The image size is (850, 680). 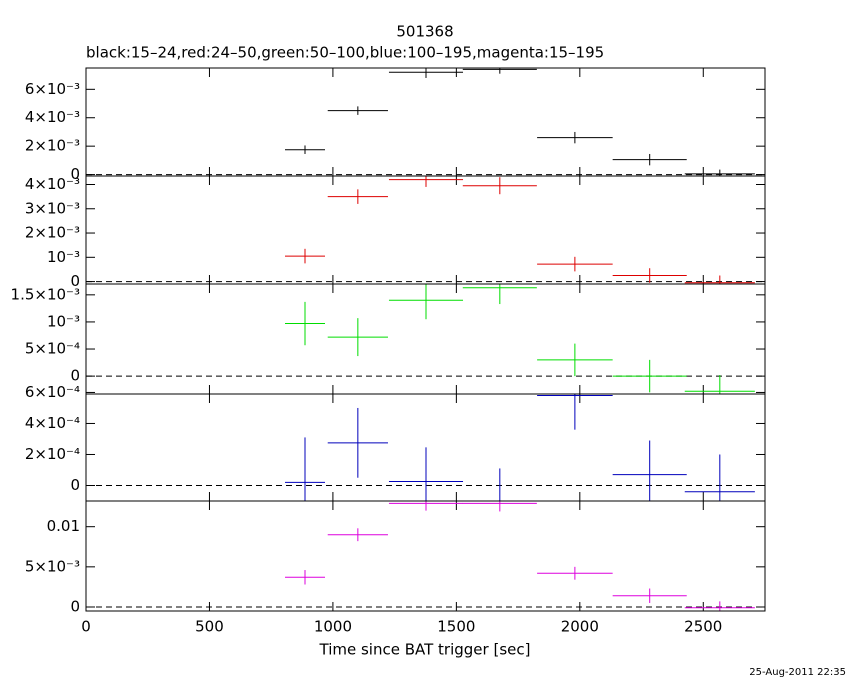 I want to click on y-tick-label: 6×10⁻³, so click(x=52, y=89).